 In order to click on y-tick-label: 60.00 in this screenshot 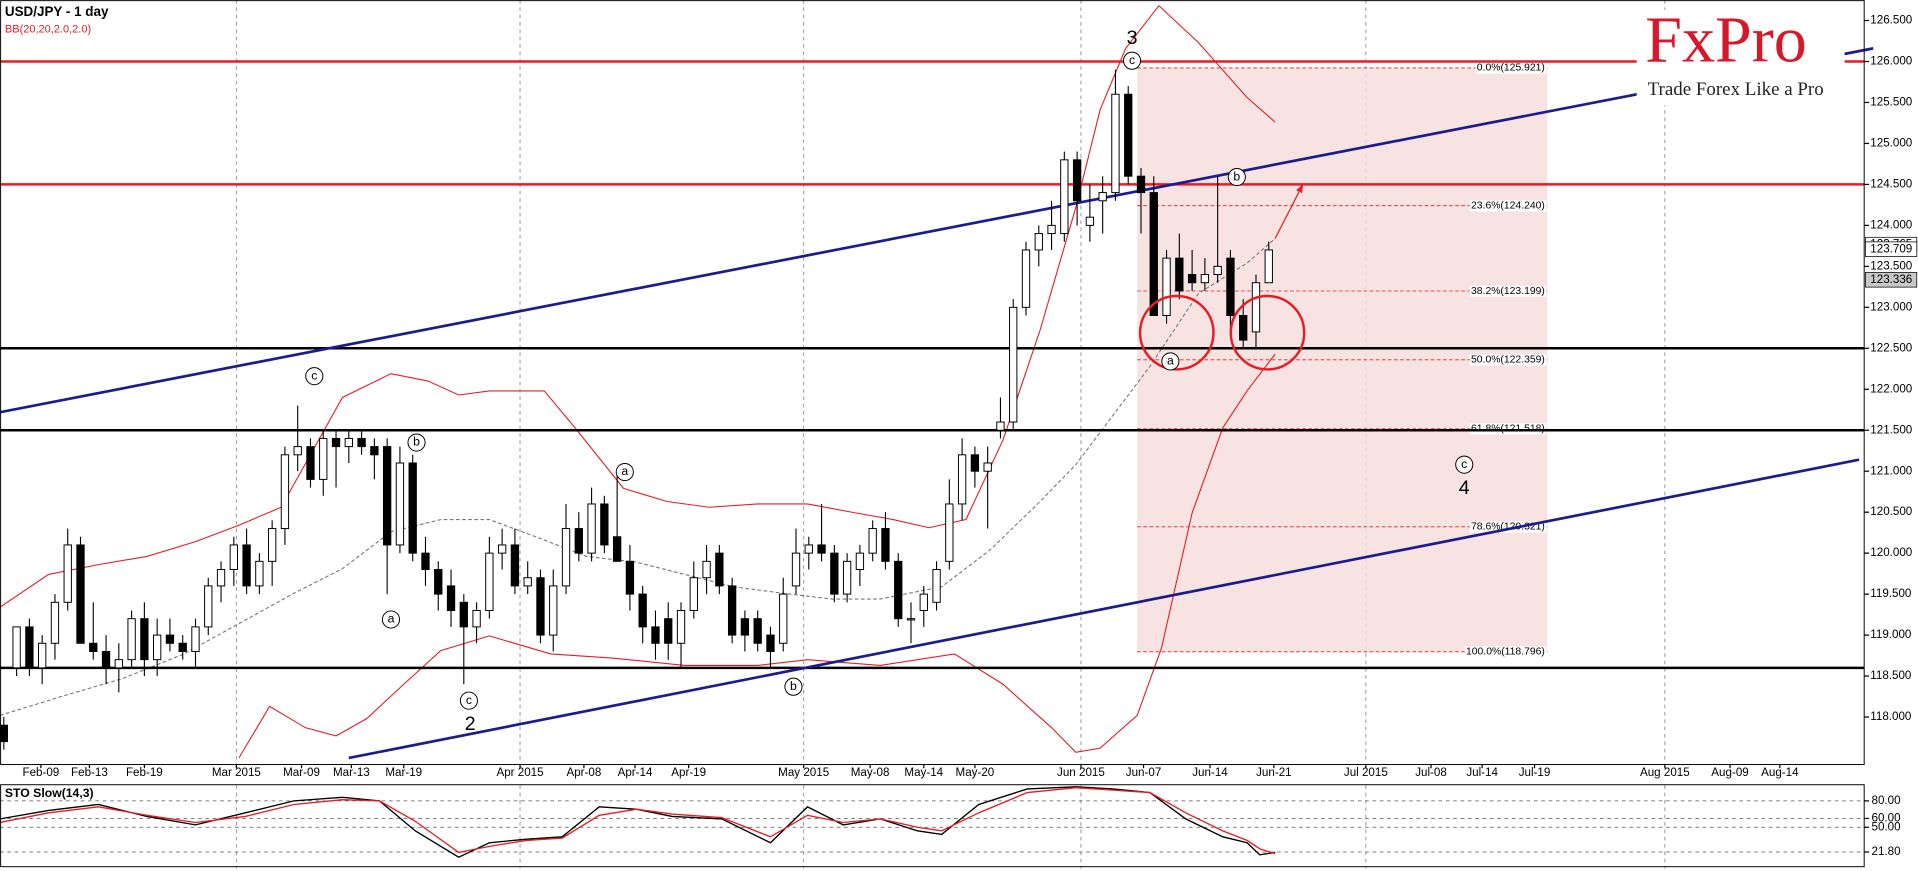, I will do `click(1886, 818)`.